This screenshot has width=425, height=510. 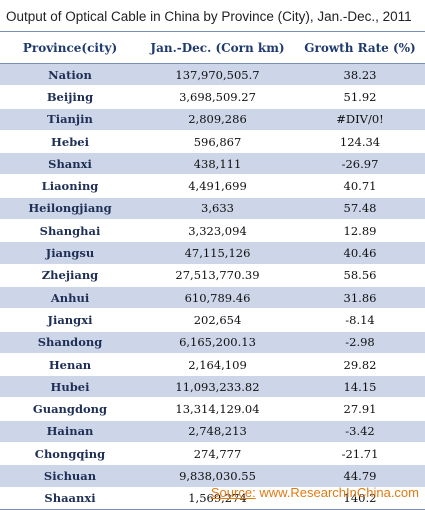 What do you see at coordinates (70, 342) in the screenshot?
I see `cell-province: Shandong` at bounding box center [70, 342].